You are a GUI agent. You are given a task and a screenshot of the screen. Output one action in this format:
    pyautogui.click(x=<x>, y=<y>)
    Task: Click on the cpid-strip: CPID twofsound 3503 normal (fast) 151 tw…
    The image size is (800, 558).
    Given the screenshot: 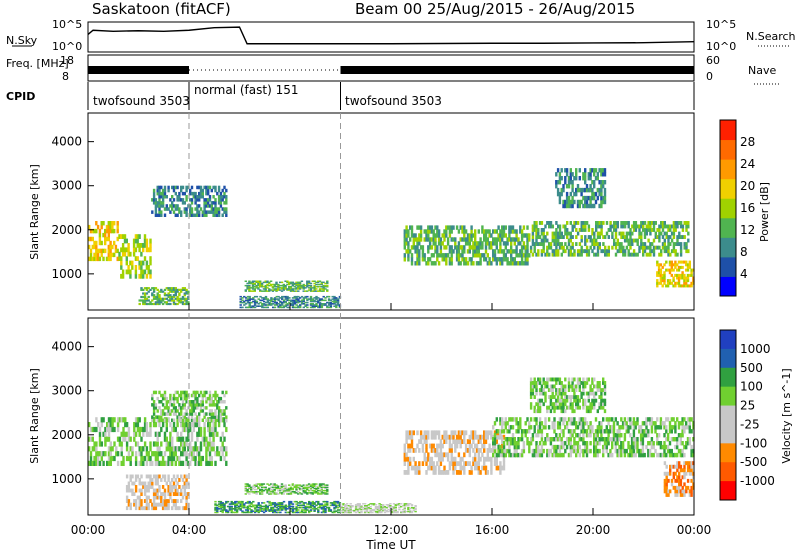 What is the action you would take?
    pyautogui.click(x=350, y=96)
    